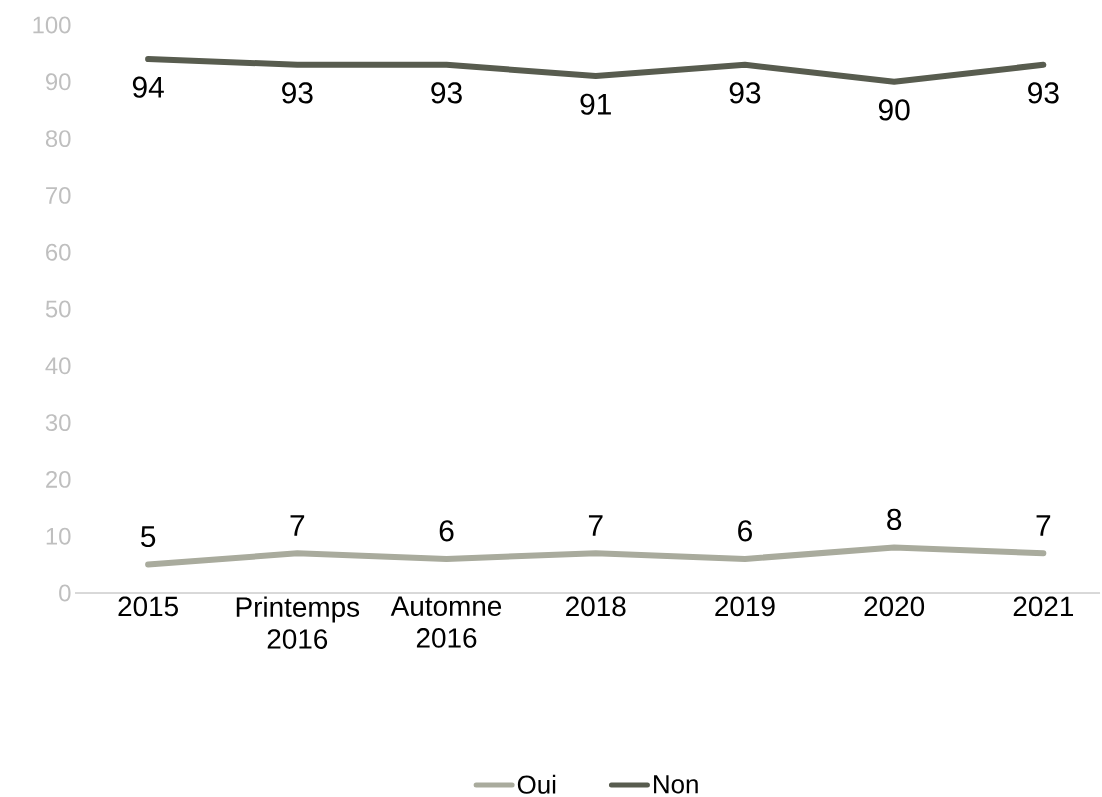 The image size is (1102, 797). I want to click on y-tick-label: 10, so click(58, 536).